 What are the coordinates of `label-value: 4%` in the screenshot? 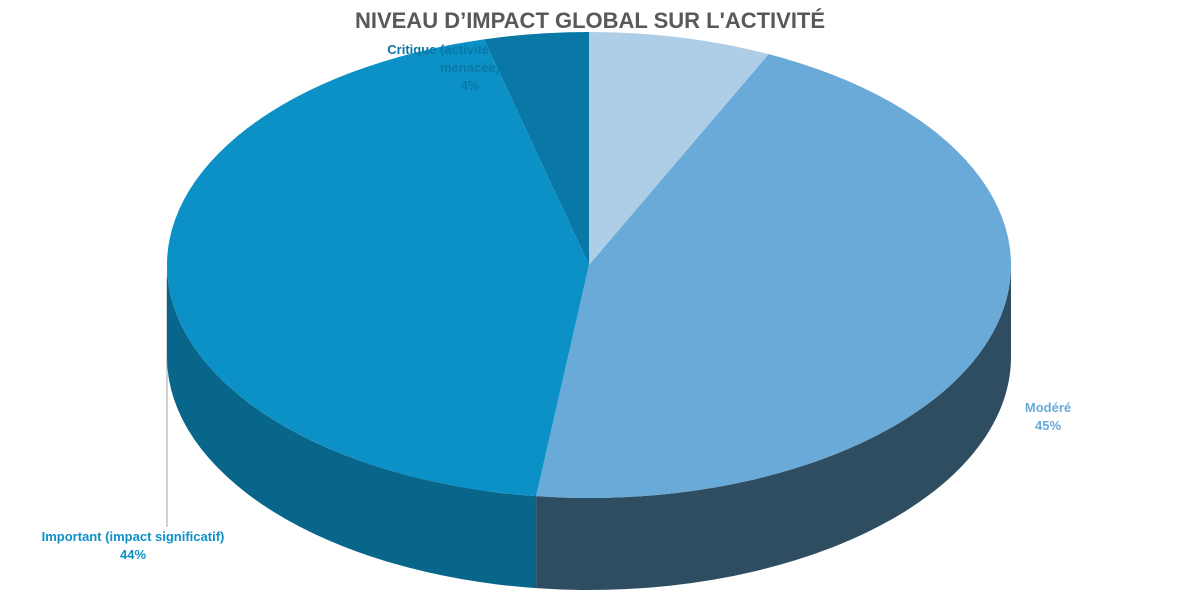 It's located at (470, 85).